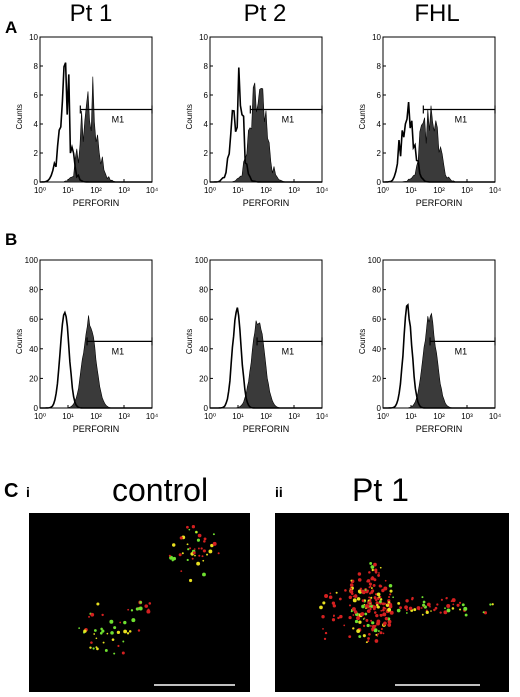 The width and height of the screenshot is (520, 697). What do you see at coordinates (461, 120) in the screenshot?
I see `m1-gate-label: M1` at bounding box center [461, 120].